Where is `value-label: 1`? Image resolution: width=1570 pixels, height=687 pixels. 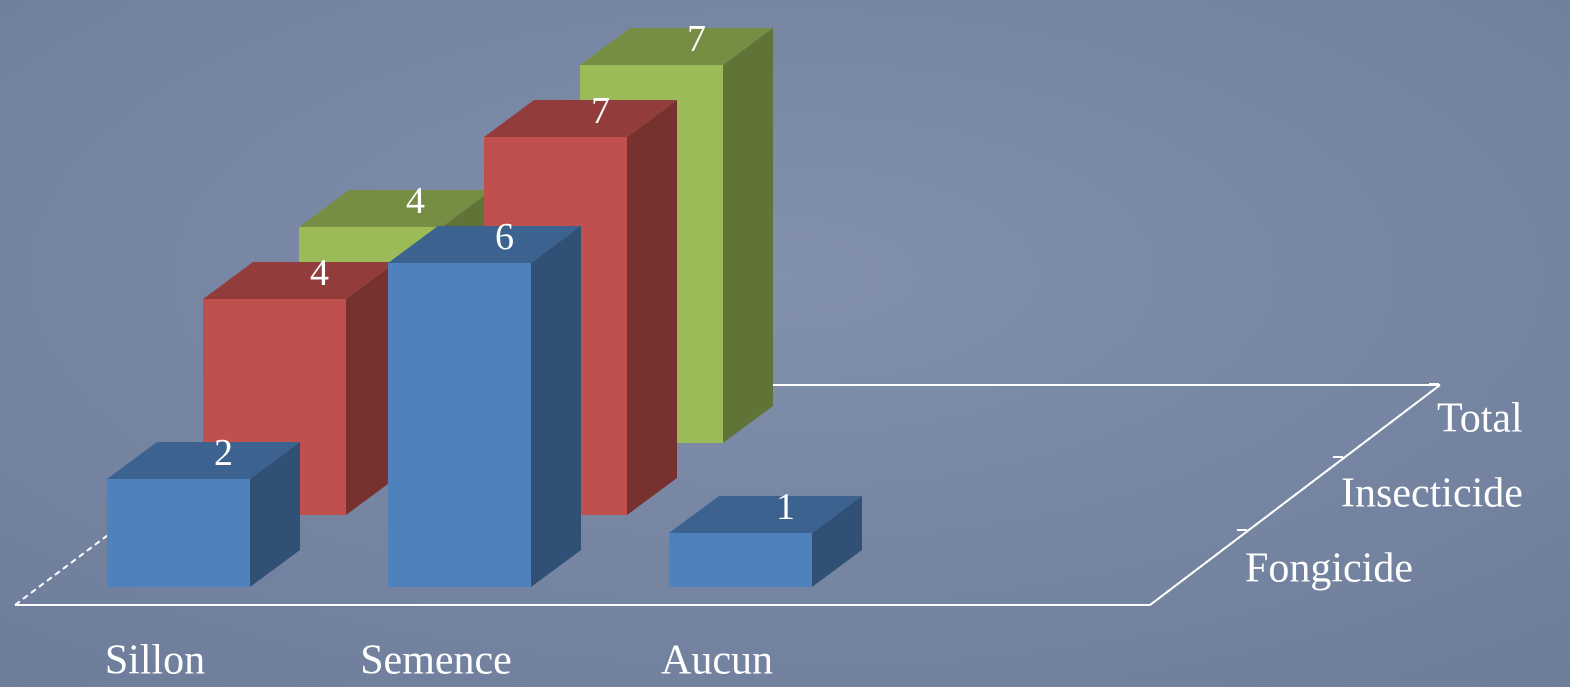
value-label: 1 is located at coordinates (785, 507).